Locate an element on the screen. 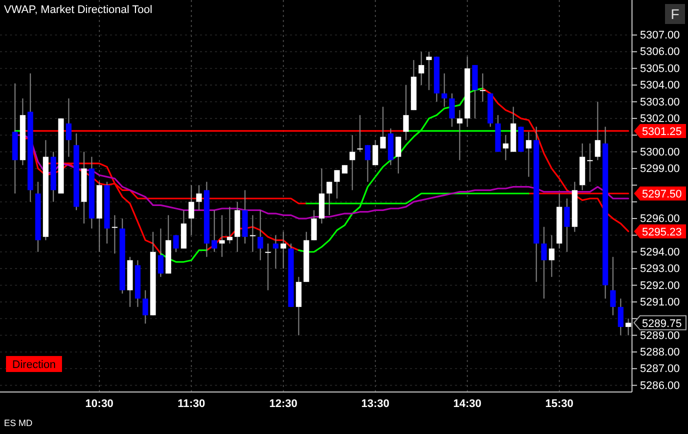 Image resolution: width=688 pixels, height=434 pixels. y-tick-label: 5294.00 is located at coordinates (660, 252).